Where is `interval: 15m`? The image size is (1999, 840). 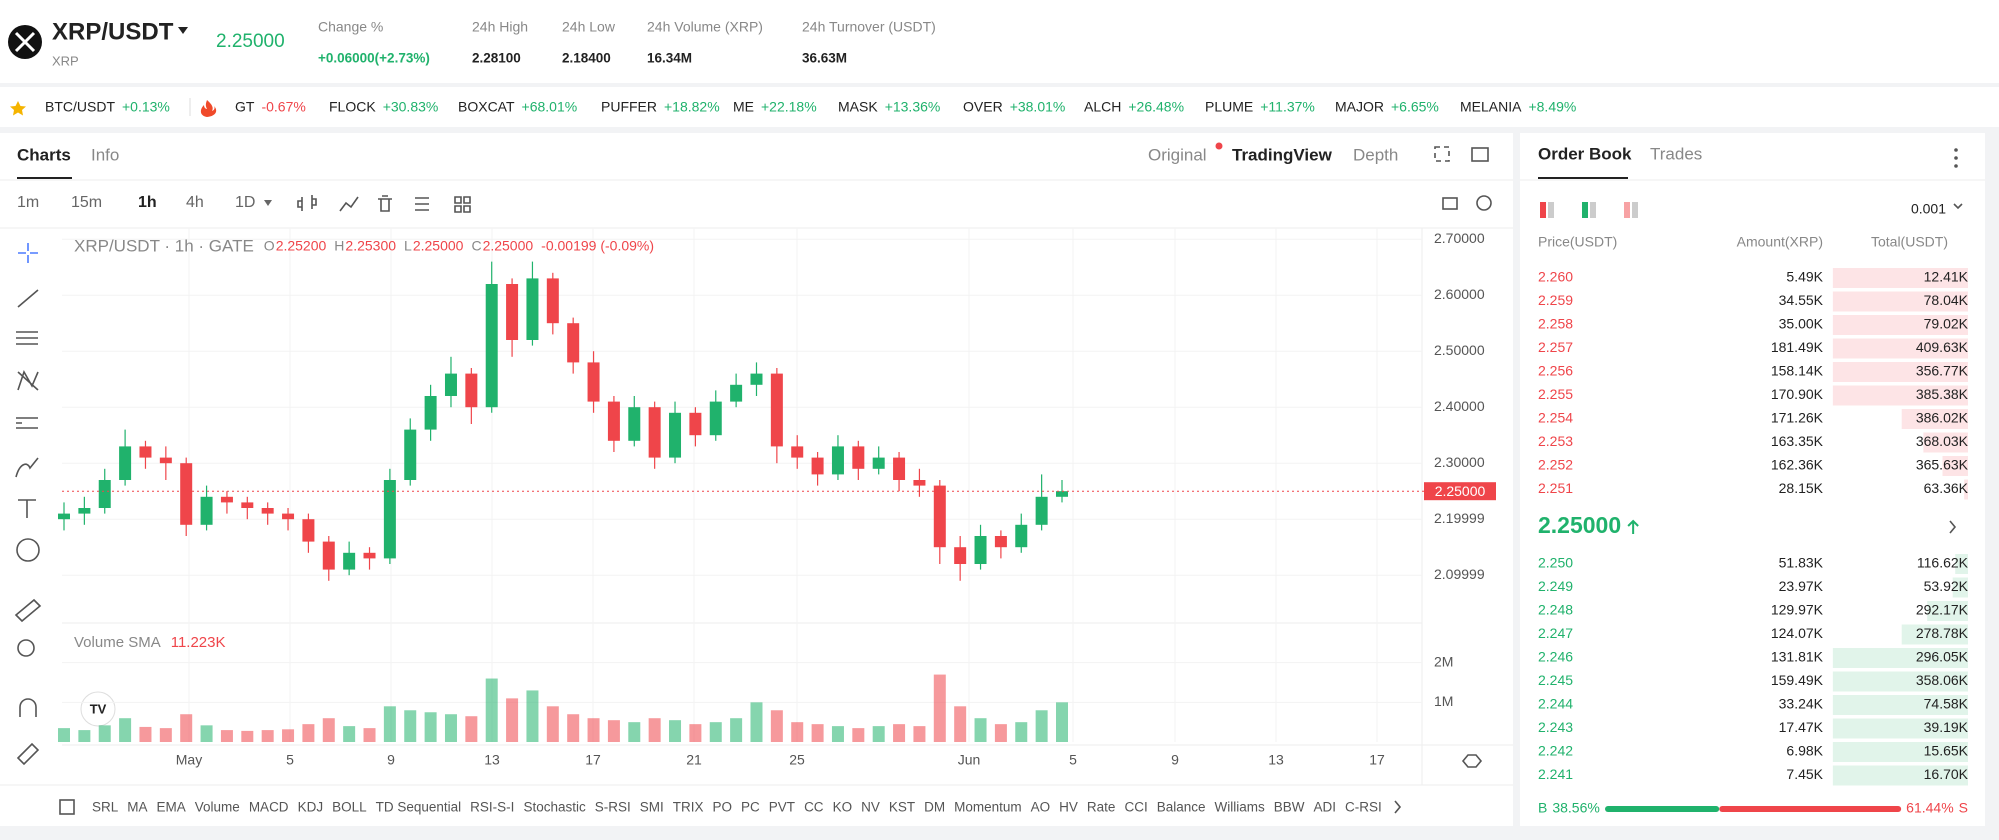 interval: 15m is located at coordinates (86, 202).